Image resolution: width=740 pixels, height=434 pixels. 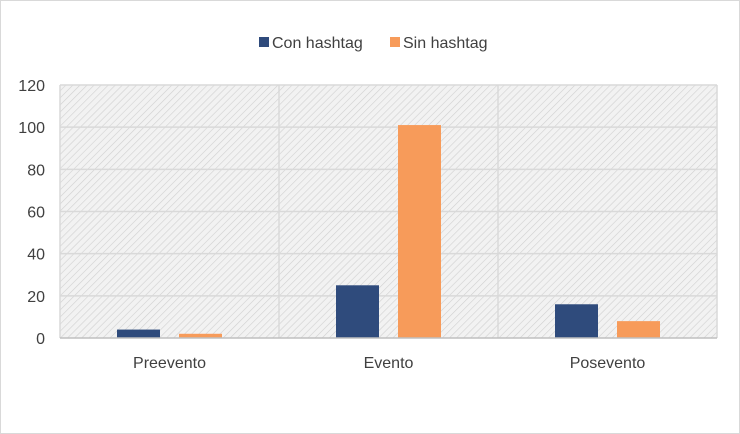 I want to click on bar-con-hashtag-preevento, so click(x=138, y=333).